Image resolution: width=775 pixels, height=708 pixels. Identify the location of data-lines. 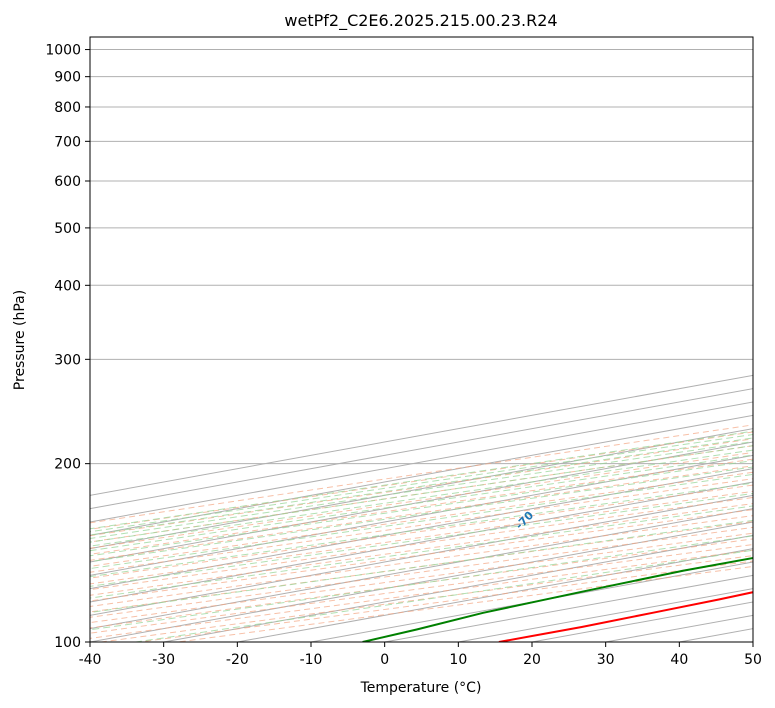
(557, 599).